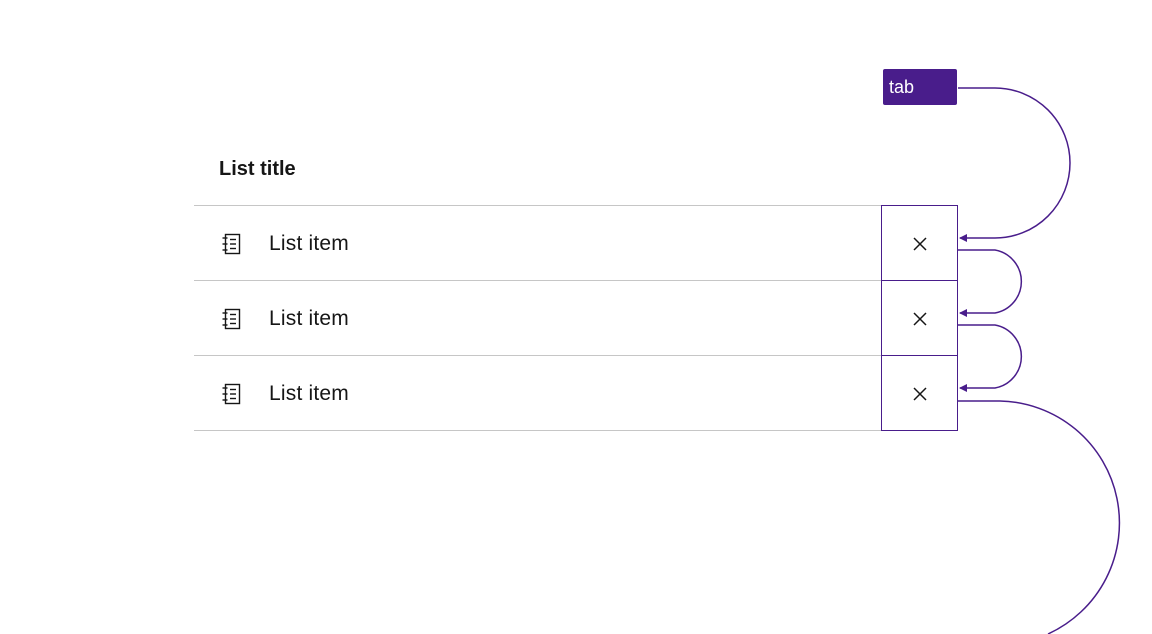 The width and height of the screenshot is (1152, 634). Describe the element at coordinates (920, 87) in the screenshot. I see `tab-key-badge: tab` at that location.